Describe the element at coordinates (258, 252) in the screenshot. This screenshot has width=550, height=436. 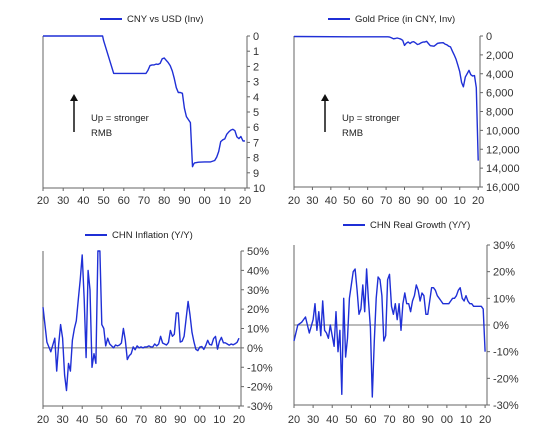
I see `y-tick-label: 50%` at that location.